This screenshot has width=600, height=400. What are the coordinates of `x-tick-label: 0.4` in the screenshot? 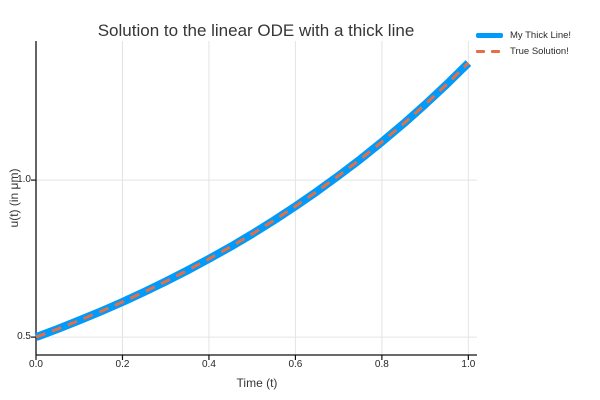 It's located at (208, 364).